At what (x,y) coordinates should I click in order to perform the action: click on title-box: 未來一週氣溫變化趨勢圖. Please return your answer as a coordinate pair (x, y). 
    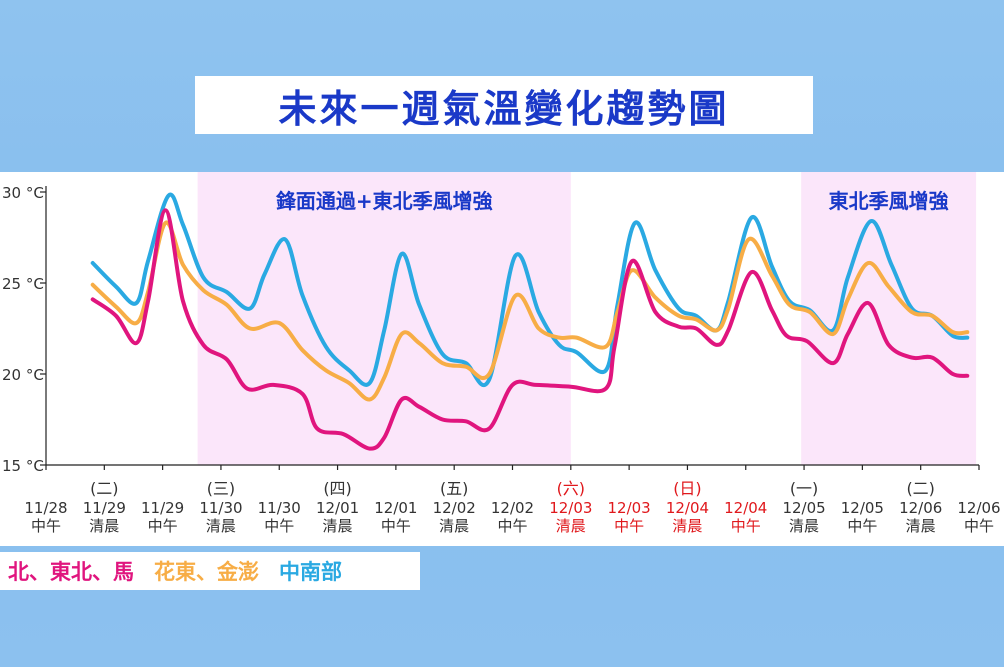
    Looking at the image, I should click on (504, 105).